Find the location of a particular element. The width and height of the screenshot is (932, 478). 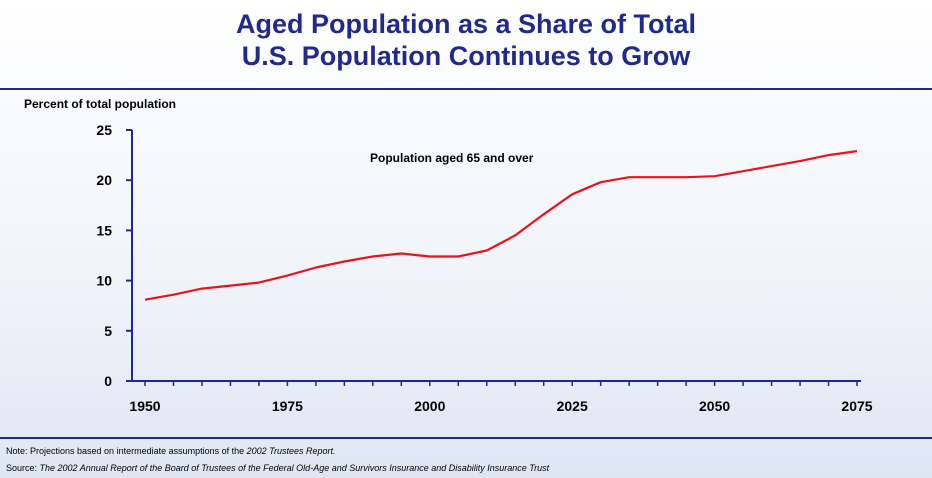

x-ticks: 1950 1975 2000 2025 2050 2075 is located at coordinates (501, 397).